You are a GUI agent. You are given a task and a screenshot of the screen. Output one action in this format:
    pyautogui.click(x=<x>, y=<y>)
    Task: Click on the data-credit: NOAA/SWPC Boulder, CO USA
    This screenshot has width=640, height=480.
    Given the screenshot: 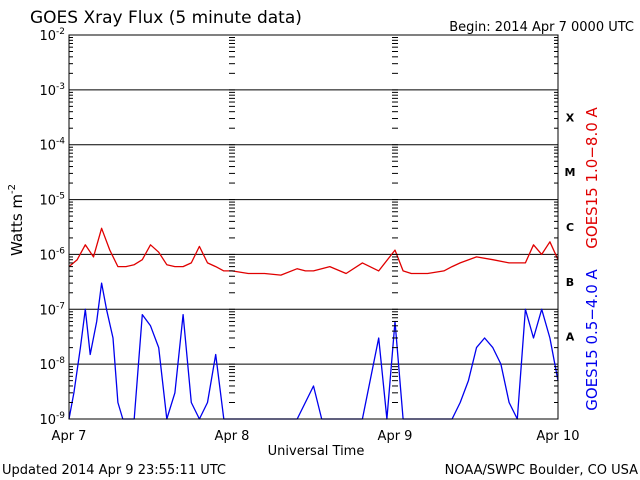 What is the action you would take?
    pyautogui.click(x=541, y=470)
    